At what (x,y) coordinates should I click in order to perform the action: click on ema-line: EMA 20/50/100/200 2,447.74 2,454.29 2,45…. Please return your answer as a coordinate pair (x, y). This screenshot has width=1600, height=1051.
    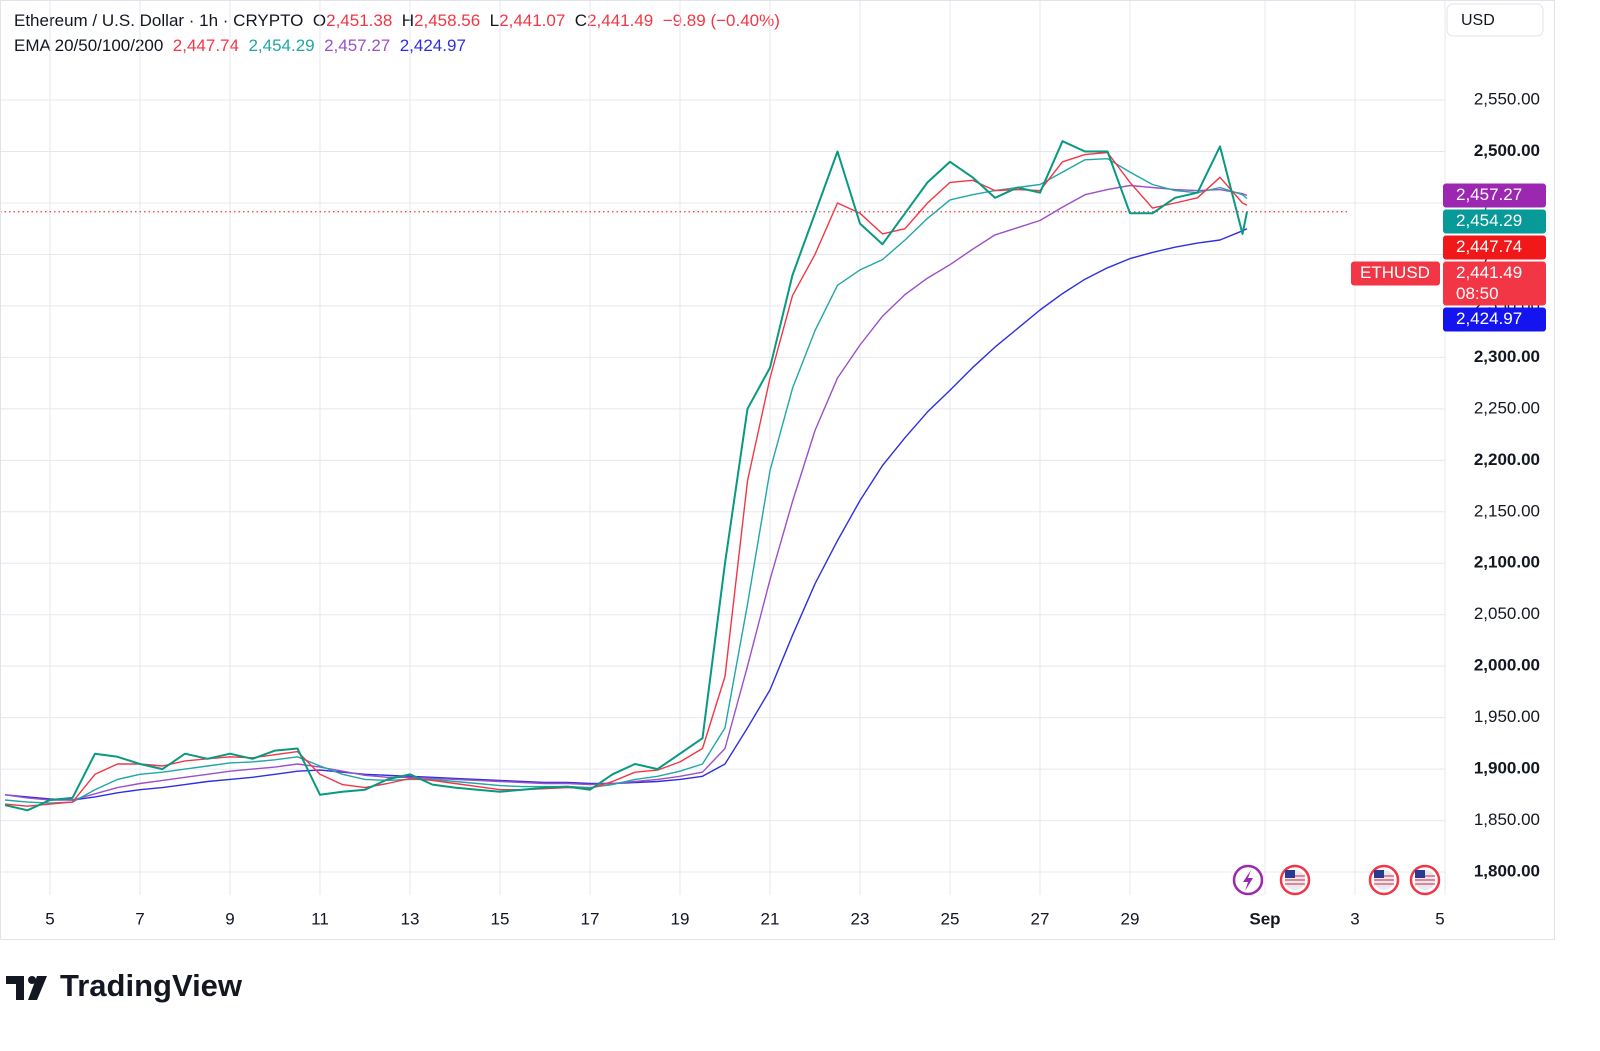
    Looking at the image, I should click on (397, 45).